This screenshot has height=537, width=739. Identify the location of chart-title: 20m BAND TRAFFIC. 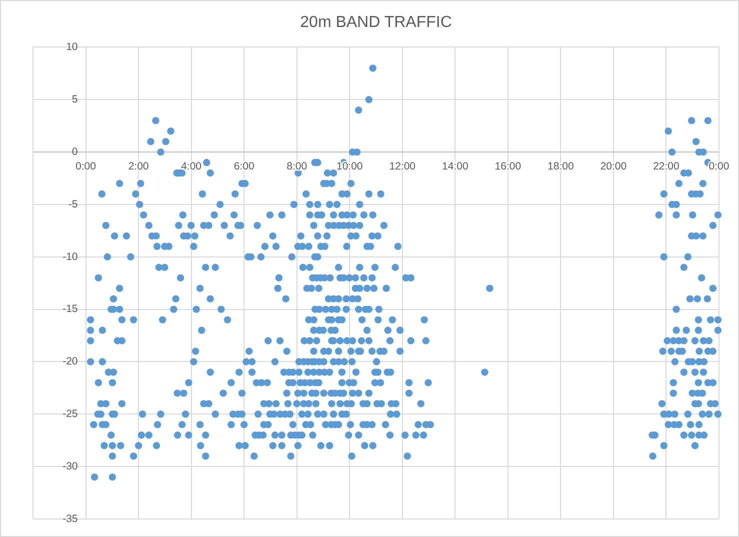
(376, 23).